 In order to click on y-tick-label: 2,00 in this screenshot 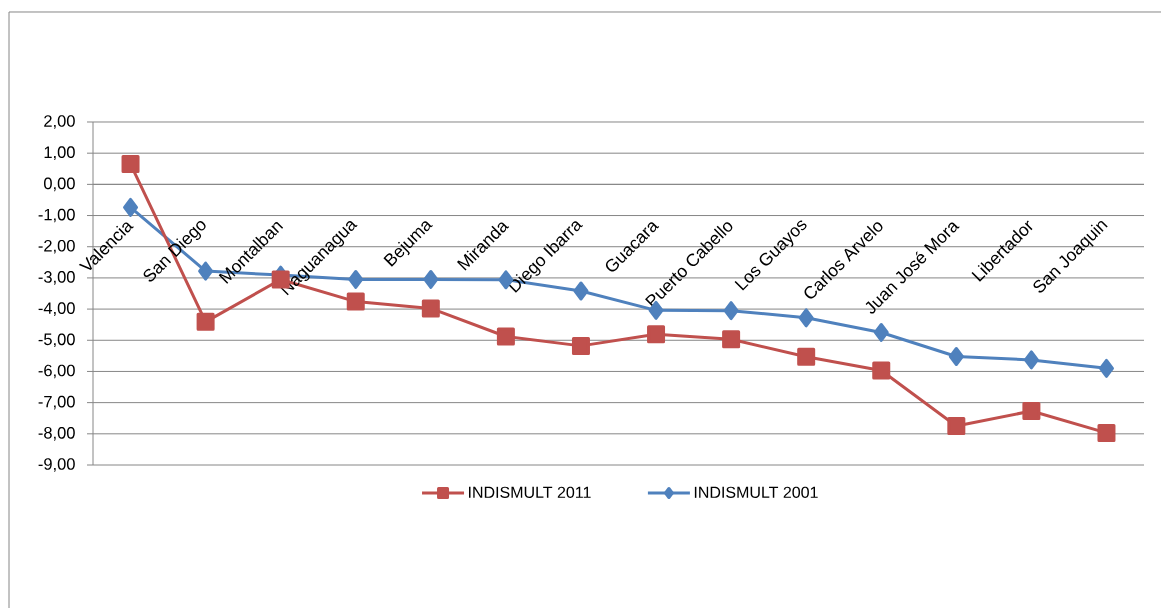, I will do `click(59, 122)`.